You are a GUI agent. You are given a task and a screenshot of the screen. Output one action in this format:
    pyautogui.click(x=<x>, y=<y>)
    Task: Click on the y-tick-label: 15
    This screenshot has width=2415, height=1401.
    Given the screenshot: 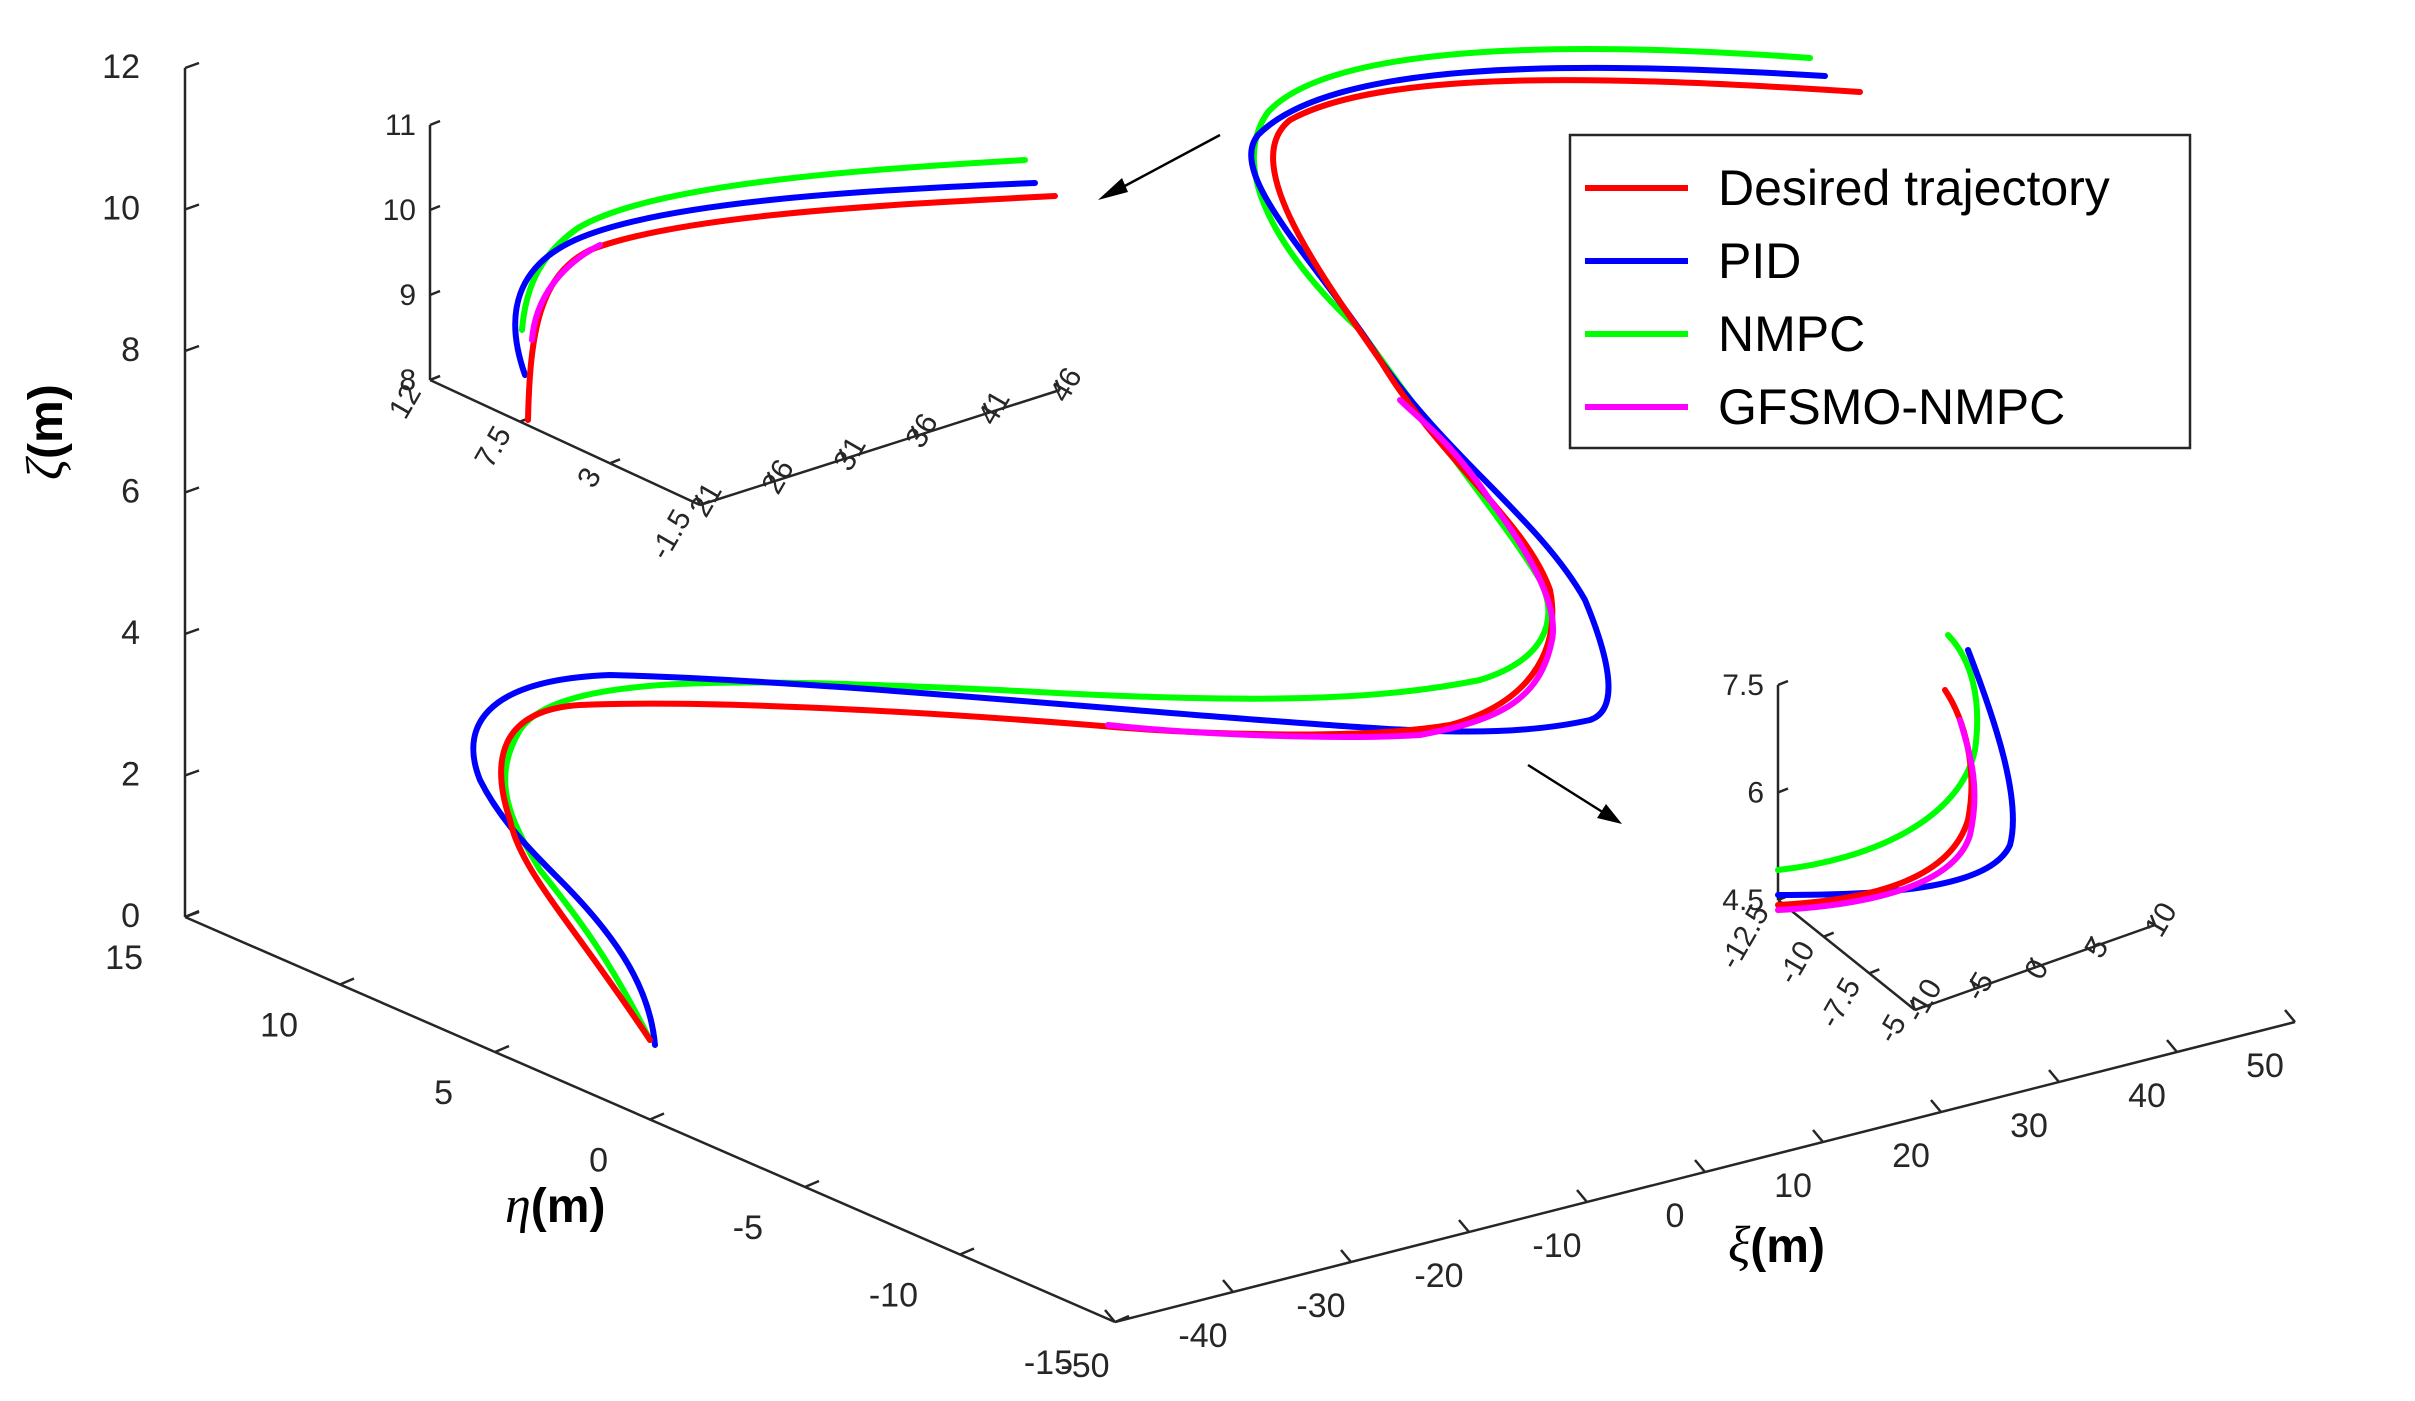 What is the action you would take?
    pyautogui.click(x=124, y=958)
    